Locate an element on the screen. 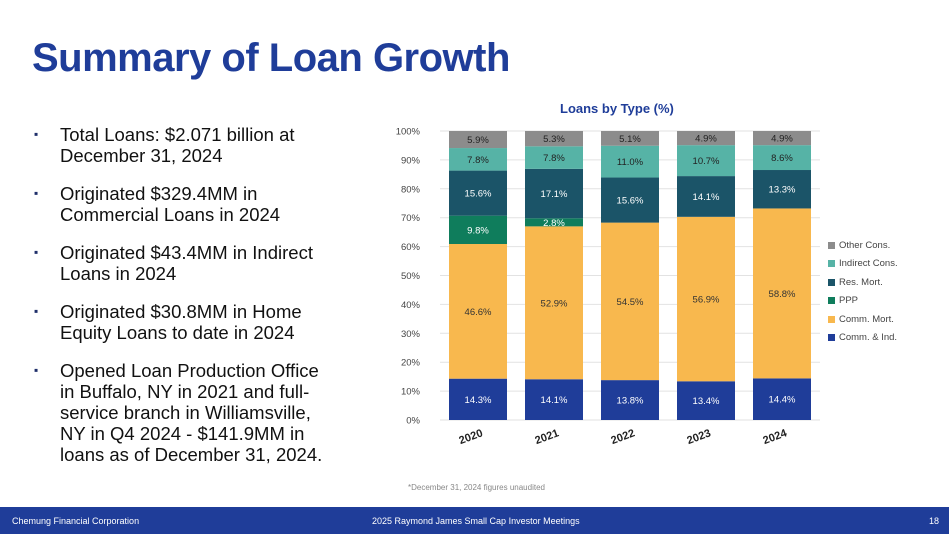 The image size is (949, 534). data-label: 5.1% is located at coordinates (630, 139).